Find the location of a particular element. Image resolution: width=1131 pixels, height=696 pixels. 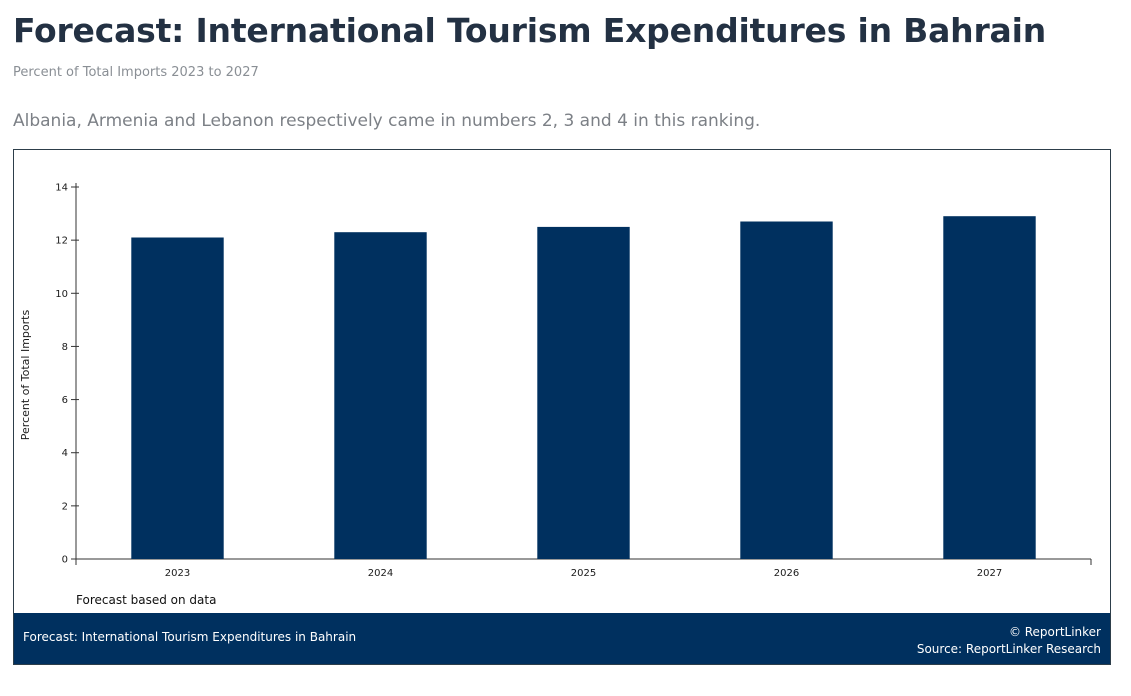

x-tick-label: 2027 is located at coordinates (989, 573).